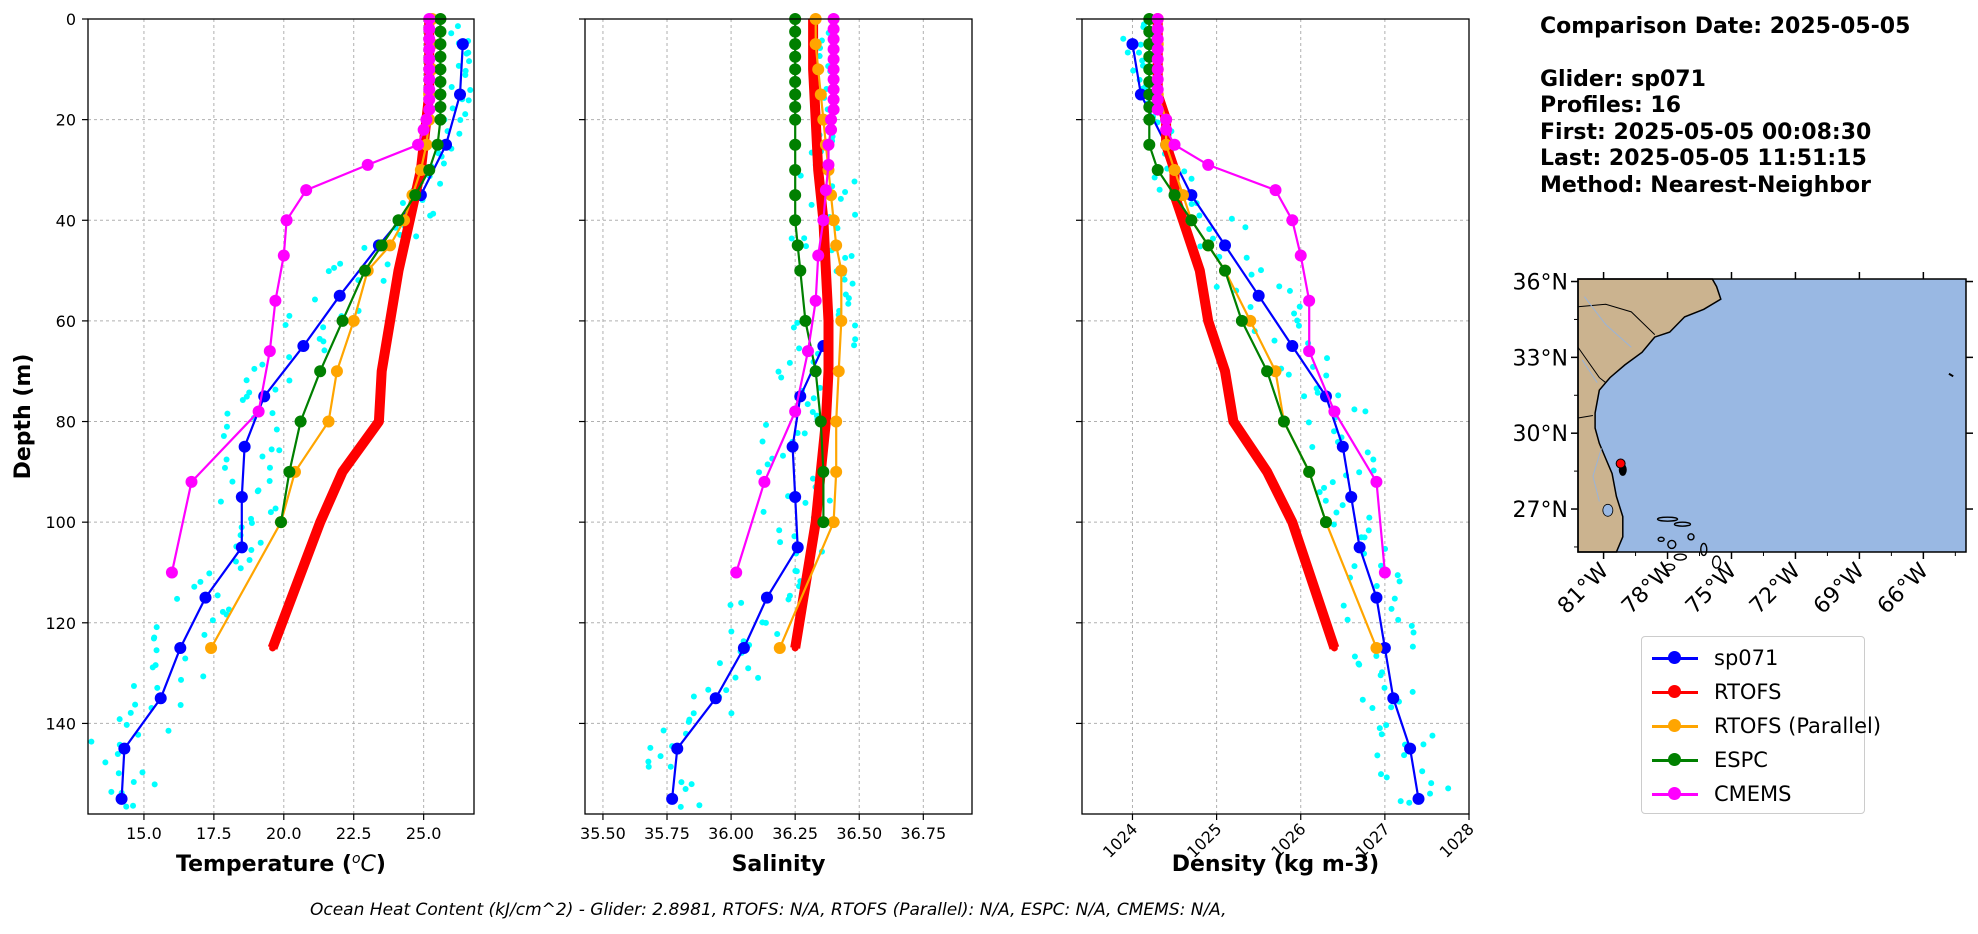 This screenshot has width=1978, height=934. Describe the element at coordinates (66, 220) in the screenshot. I see `y-tick-label: 40` at that location.